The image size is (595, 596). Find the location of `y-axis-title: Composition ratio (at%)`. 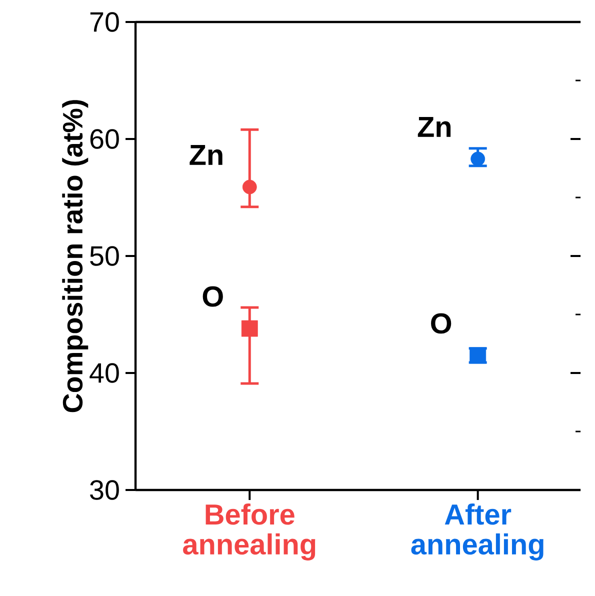

y-axis-title: Composition ratio (at%) is located at coordinates (75, 256).